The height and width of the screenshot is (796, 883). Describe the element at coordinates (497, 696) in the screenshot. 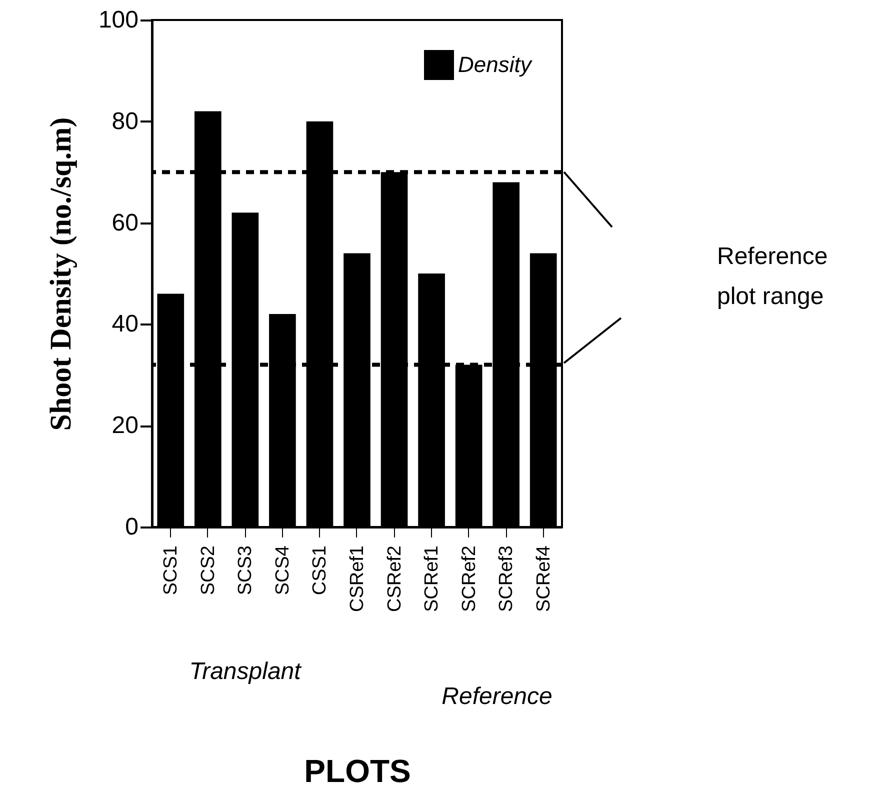

I see `text: Reference` at that location.